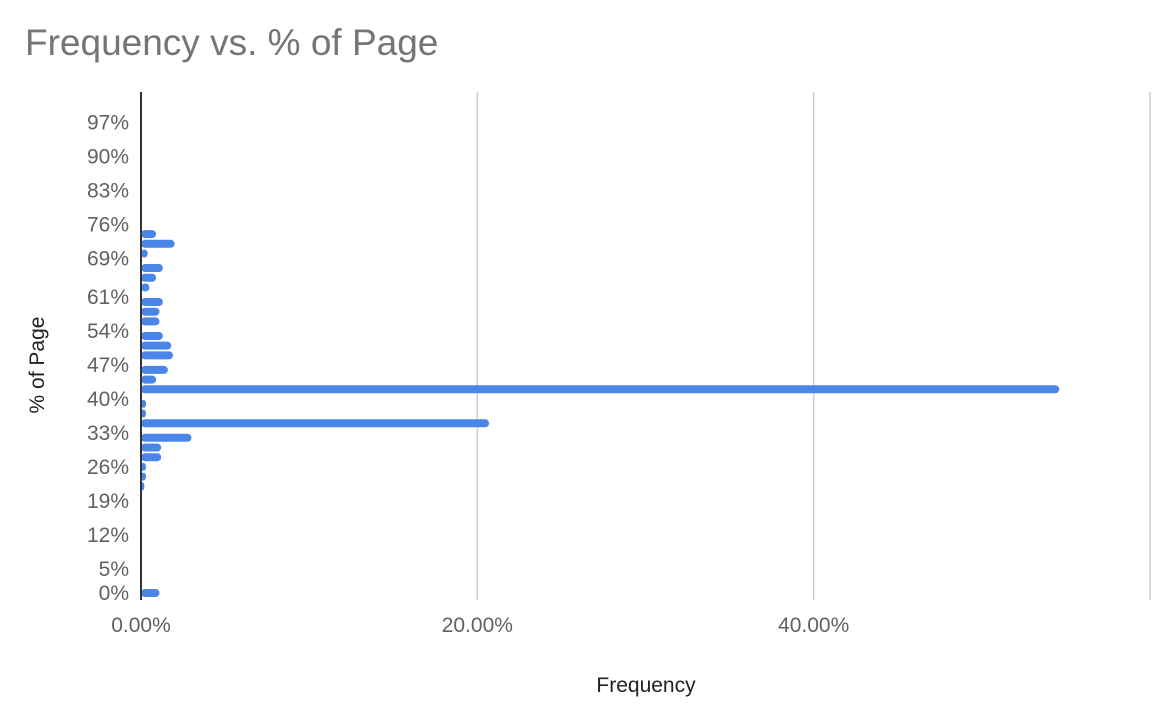  Describe the element at coordinates (108, 467) in the screenshot. I see `y-tick-label: 26%` at that location.